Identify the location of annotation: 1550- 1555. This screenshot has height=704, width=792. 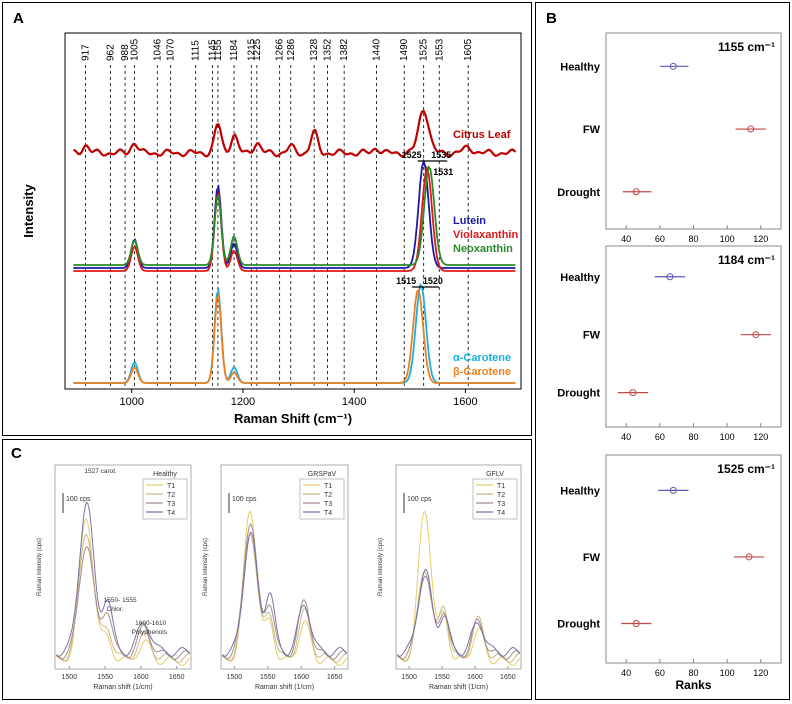
(120, 600).